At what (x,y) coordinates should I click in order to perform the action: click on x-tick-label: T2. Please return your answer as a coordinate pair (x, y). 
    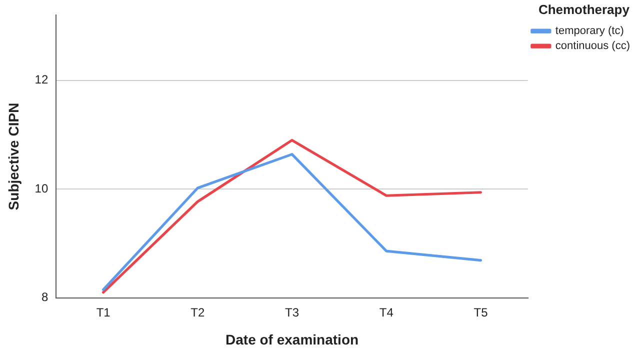
    Looking at the image, I should click on (197, 312).